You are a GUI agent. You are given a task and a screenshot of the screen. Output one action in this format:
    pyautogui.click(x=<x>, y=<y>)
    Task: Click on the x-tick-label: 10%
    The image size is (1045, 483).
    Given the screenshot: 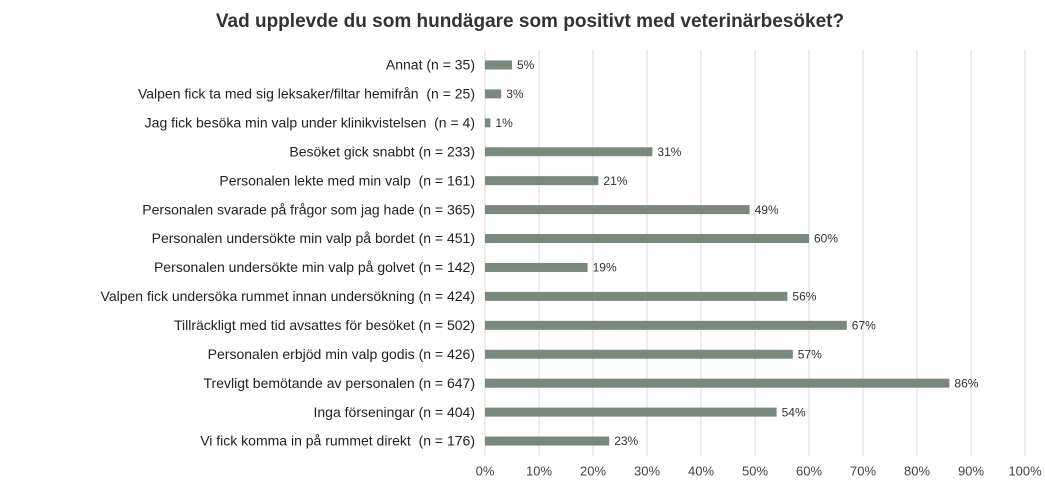 What is the action you would take?
    pyautogui.click(x=539, y=470)
    